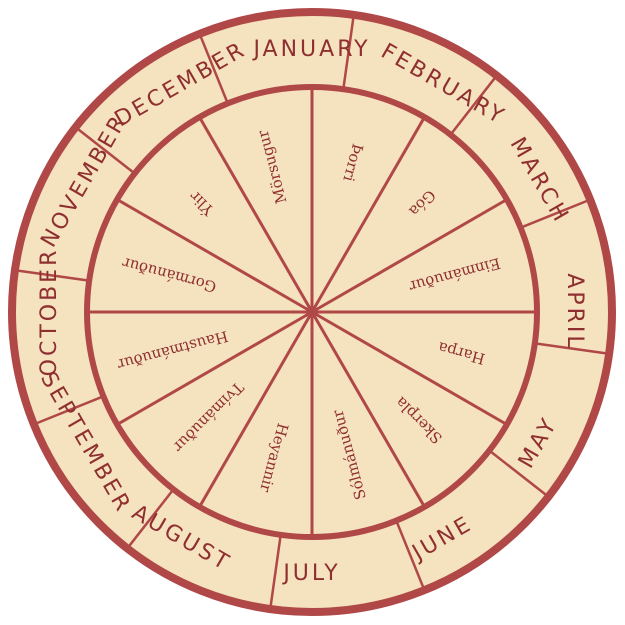 This screenshot has width=625, height=625. What do you see at coordinates (310, 49) in the screenshot?
I see `gregorian-month-label: JANUARY` at bounding box center [310, 49].